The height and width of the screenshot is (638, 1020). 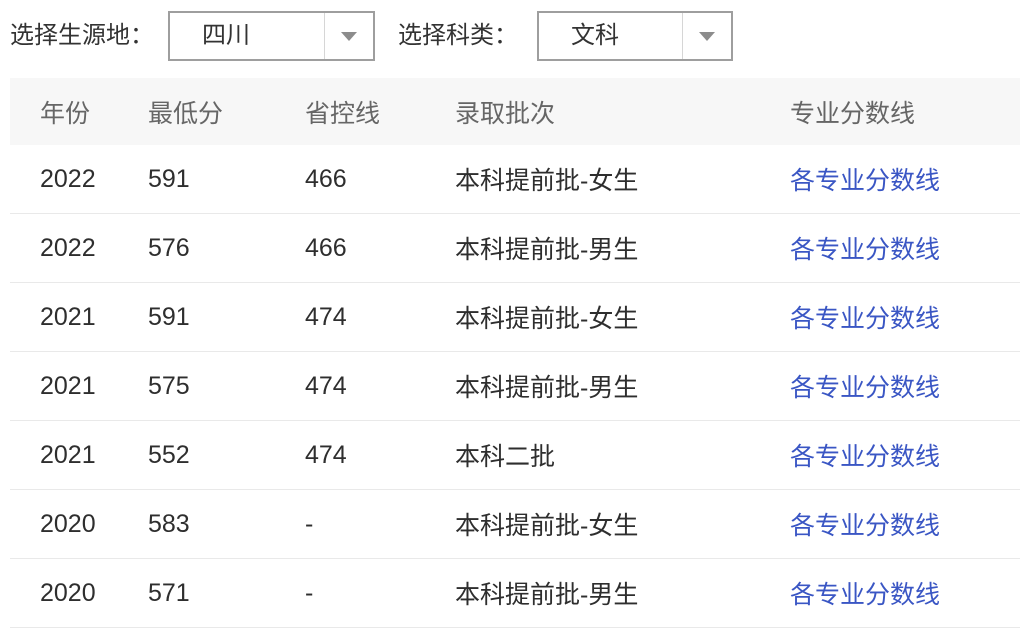 I want to click on table-header-row: 年份 最低分 省控线 录取批次 专业分数线, so click(x=515, y=111).